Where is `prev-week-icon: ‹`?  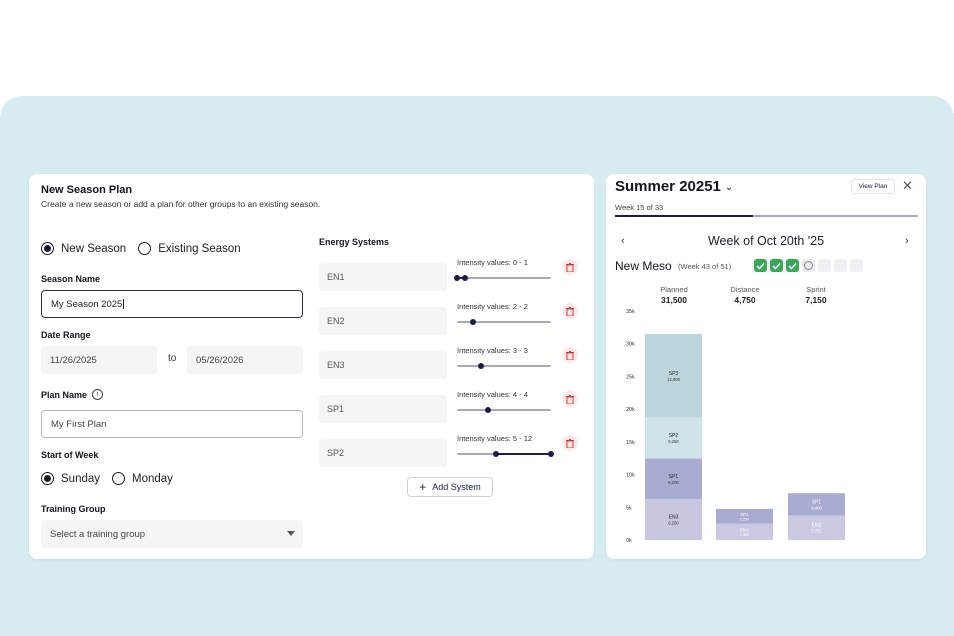 prev-week-icon: ‹ is located at coordinates (623, 241).